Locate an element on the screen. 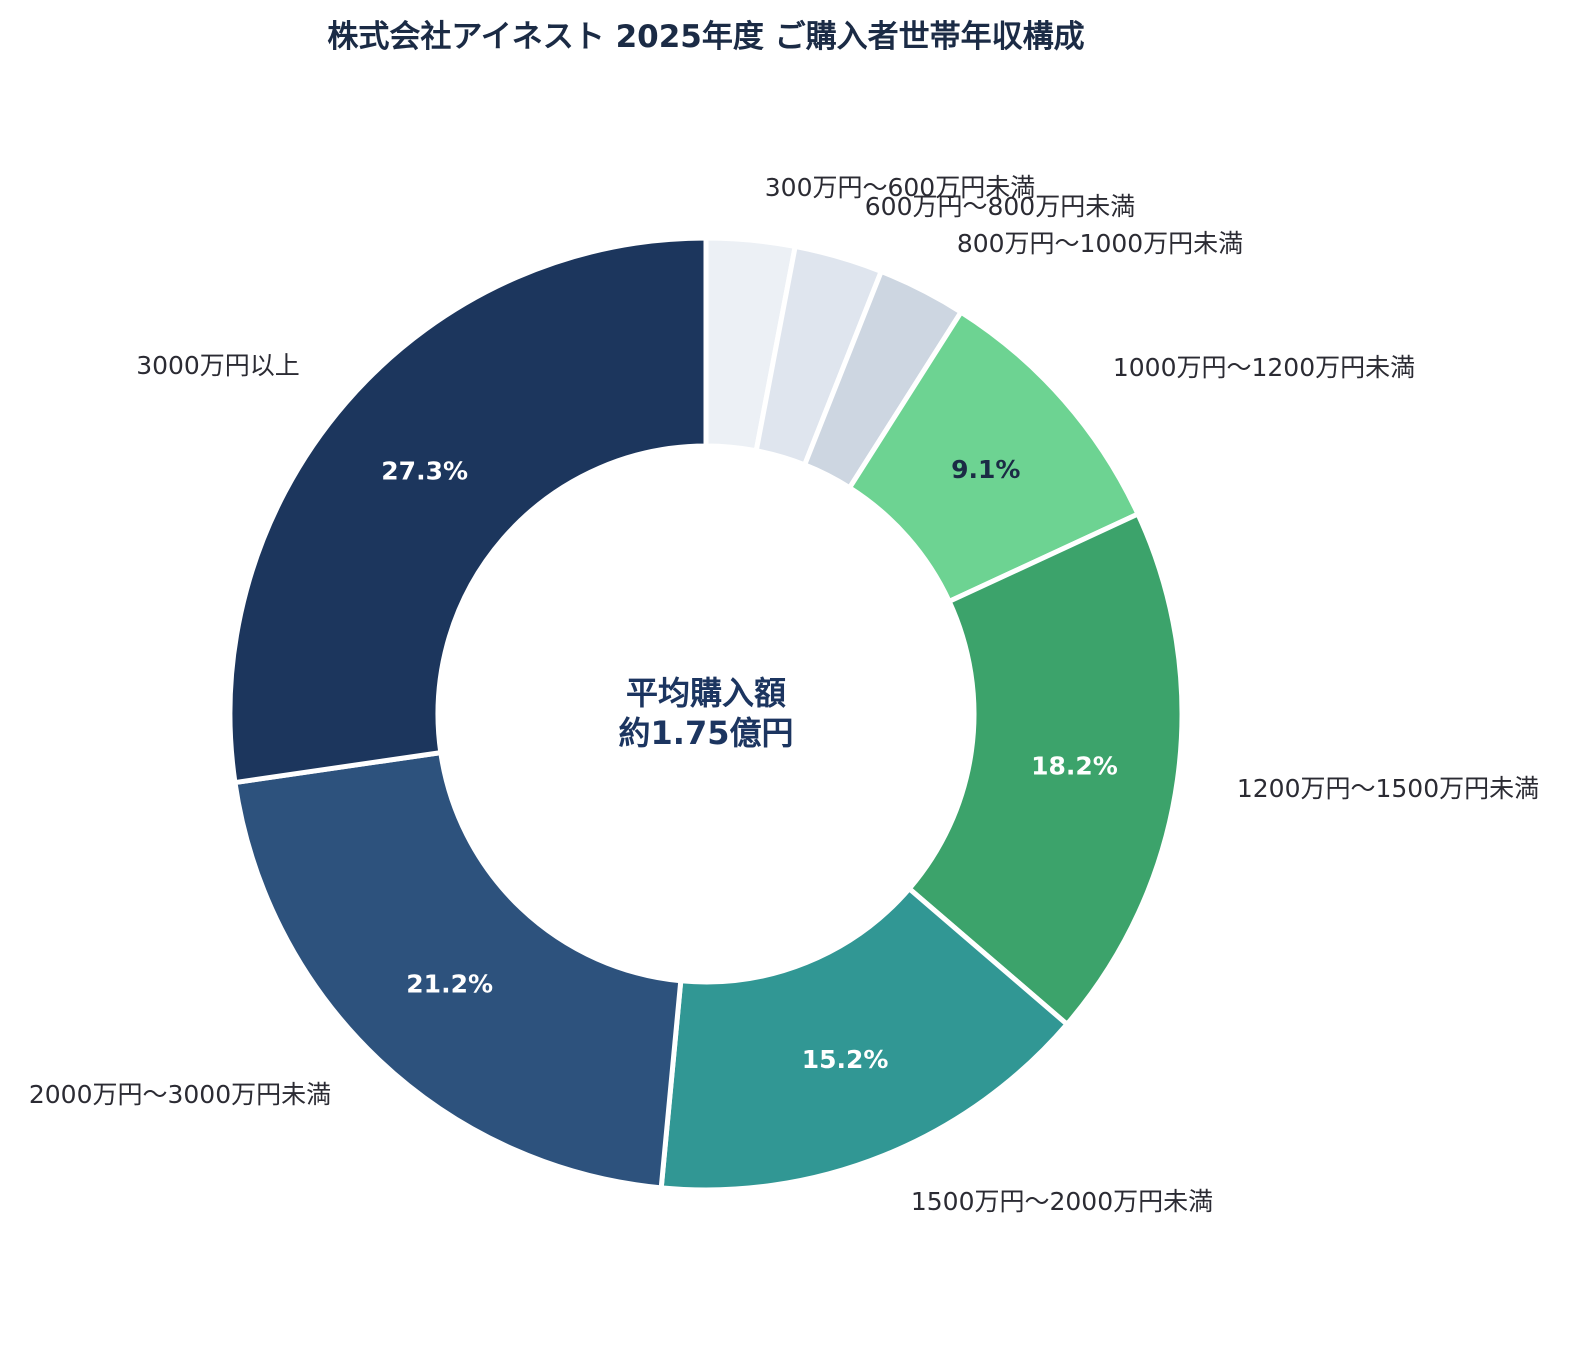  slice-category-label: 2000万円～3000万円未満 is located at coordinates (180, 1094).